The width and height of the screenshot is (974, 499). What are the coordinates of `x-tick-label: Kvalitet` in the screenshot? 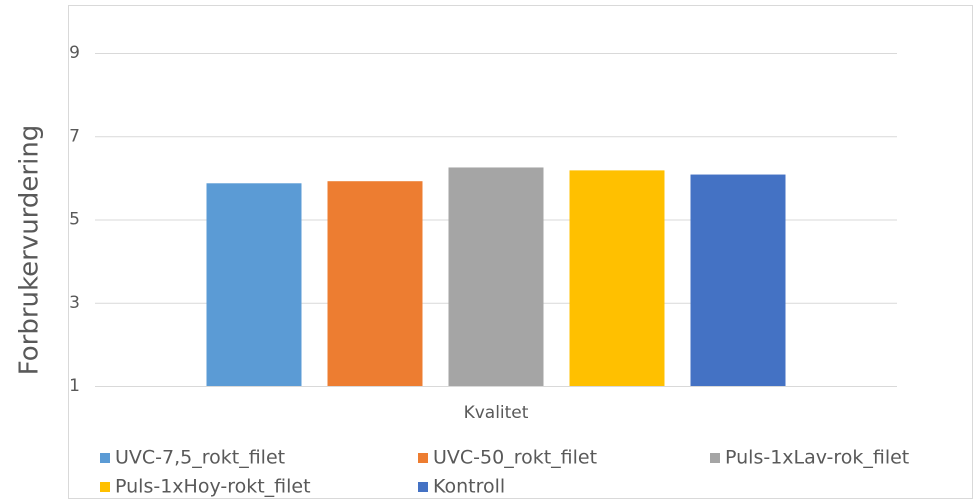 It's located at (496, 413).